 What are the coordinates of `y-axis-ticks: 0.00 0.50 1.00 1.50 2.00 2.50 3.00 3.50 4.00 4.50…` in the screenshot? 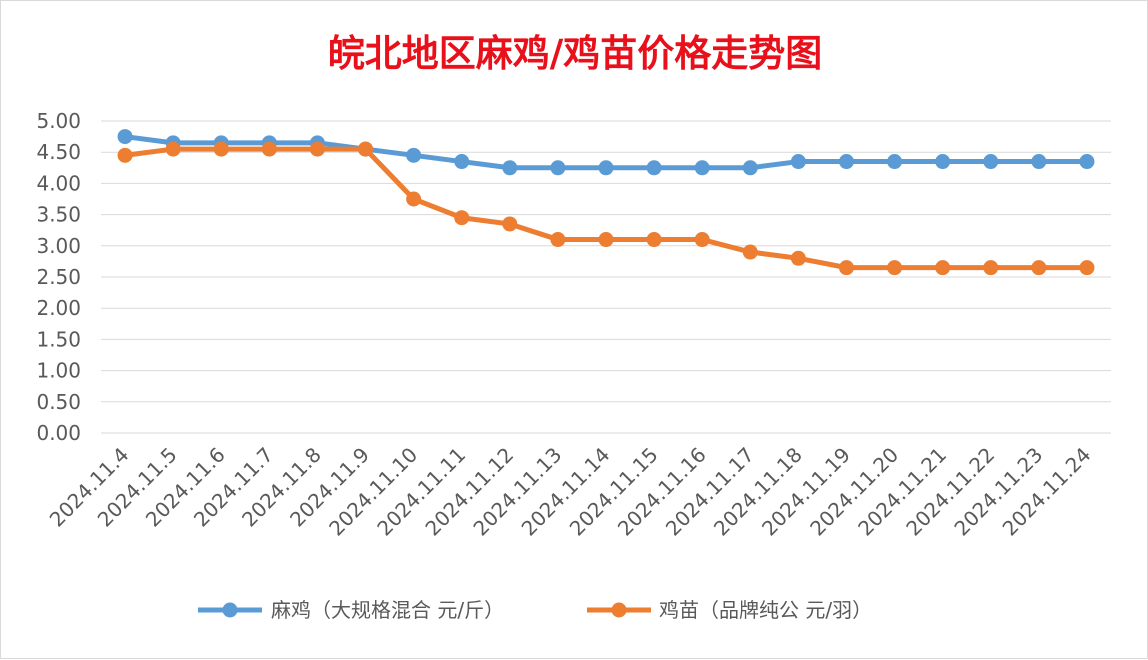 It's located at (58, 277).